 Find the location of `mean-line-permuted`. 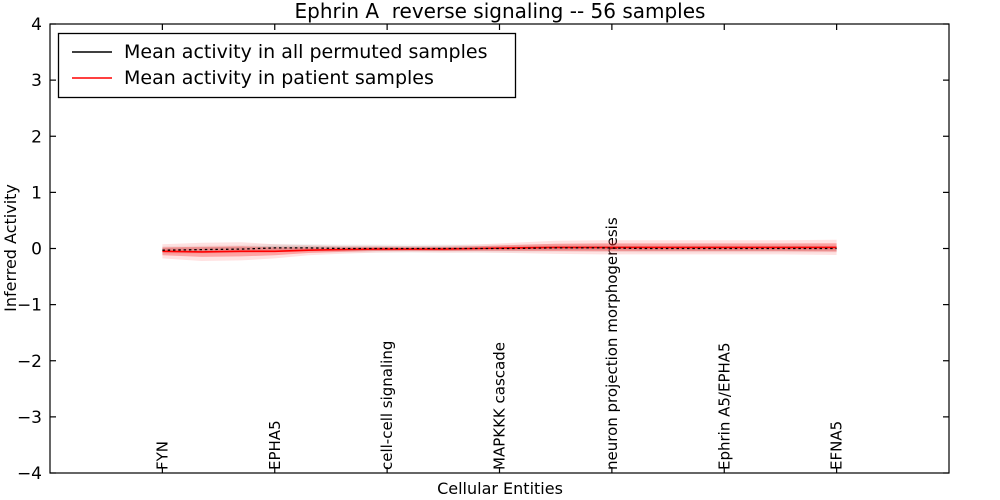

mean-line-permuted is located at coordinates (499, 249).